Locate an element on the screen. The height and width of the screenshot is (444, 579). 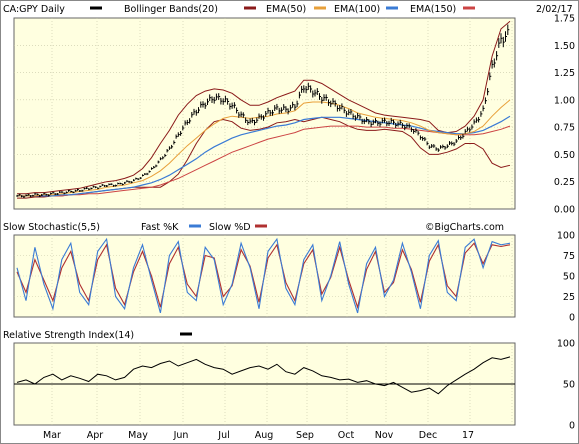
rsi-title: Relative Strength Index(14) is located at coordinates (68, 335).